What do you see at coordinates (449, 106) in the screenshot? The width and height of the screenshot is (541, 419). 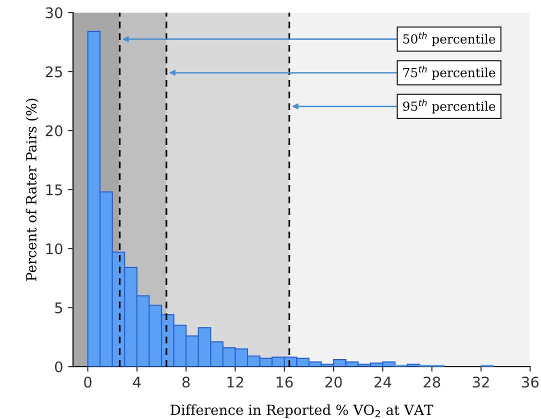 I see `ref-line-label: 95$^{th}$ percentile` at bounding box center [449, 106].